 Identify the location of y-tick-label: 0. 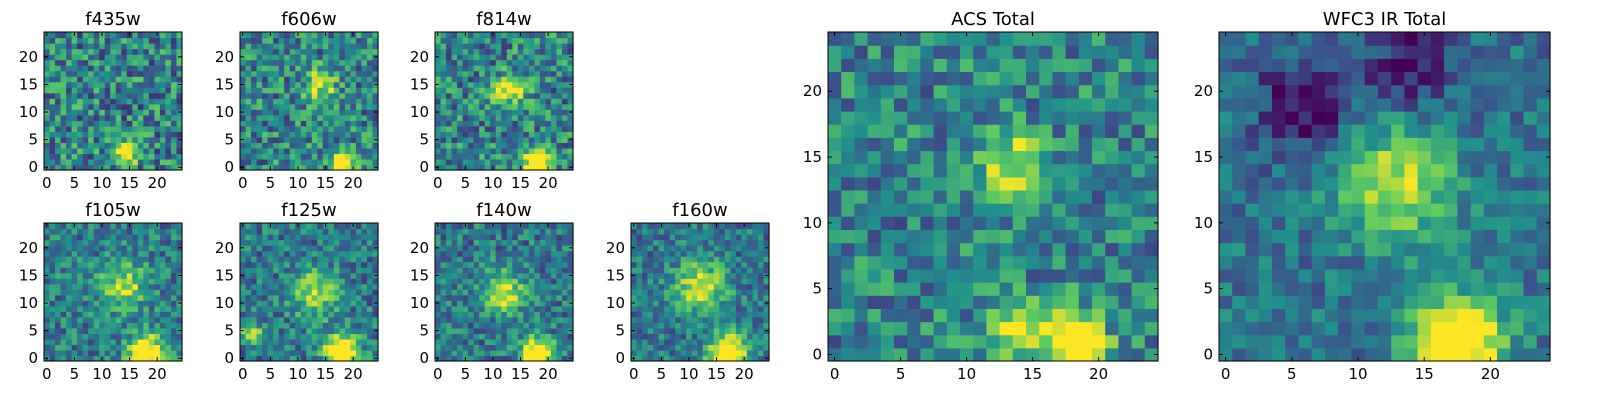
(424, 167).